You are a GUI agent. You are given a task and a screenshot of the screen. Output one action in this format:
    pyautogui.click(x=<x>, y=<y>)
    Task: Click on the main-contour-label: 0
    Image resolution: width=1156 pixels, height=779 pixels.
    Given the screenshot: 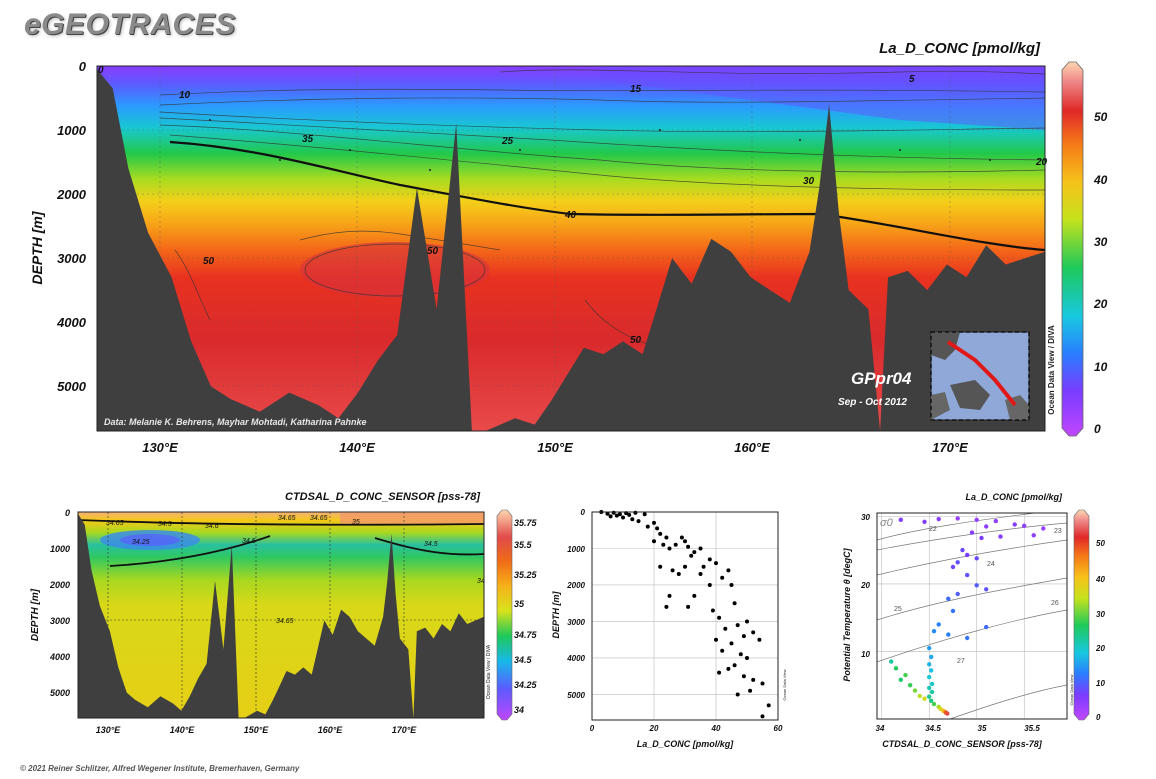 What is the action you would take?
    pyautogui.click(x=101, y=70)
    